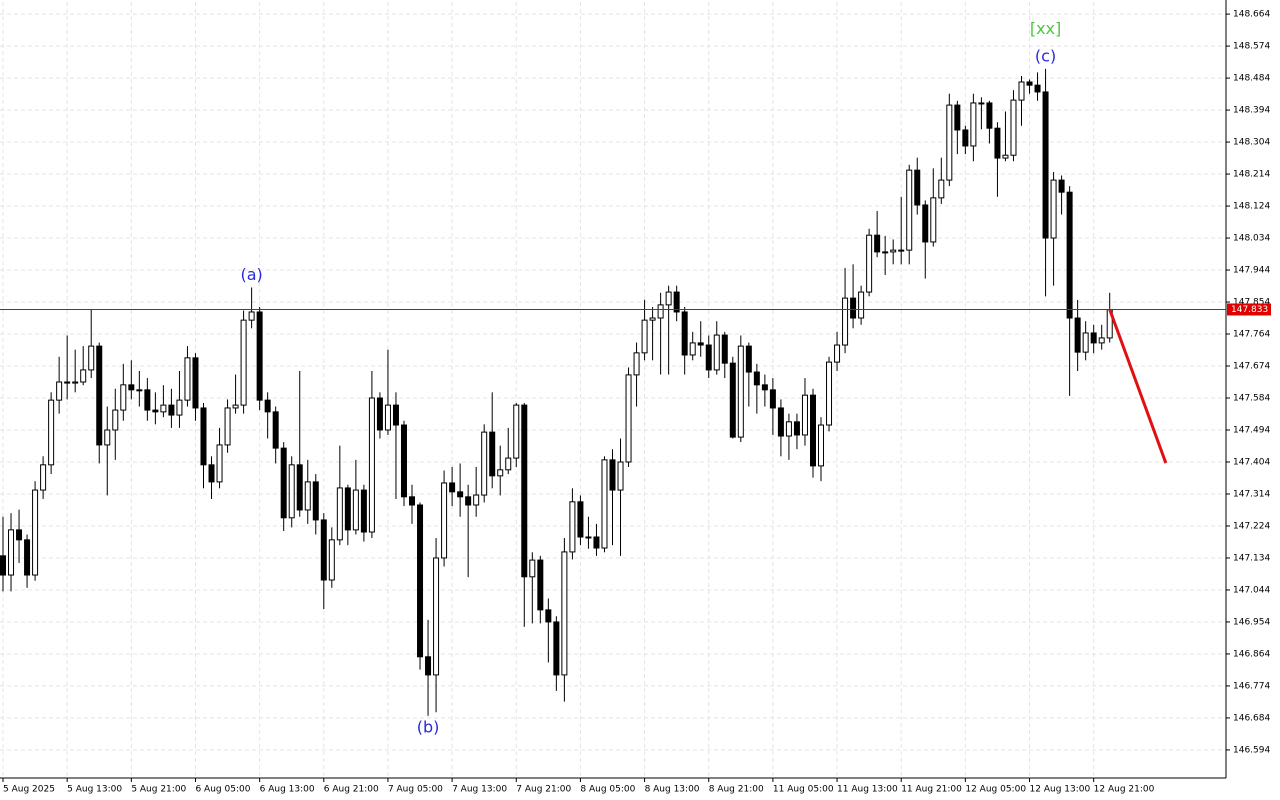 The width and height of the screenshot is (1280, 800). I want to click on x-tick-label: 12 Aug 21:00, so click(1124, 790).